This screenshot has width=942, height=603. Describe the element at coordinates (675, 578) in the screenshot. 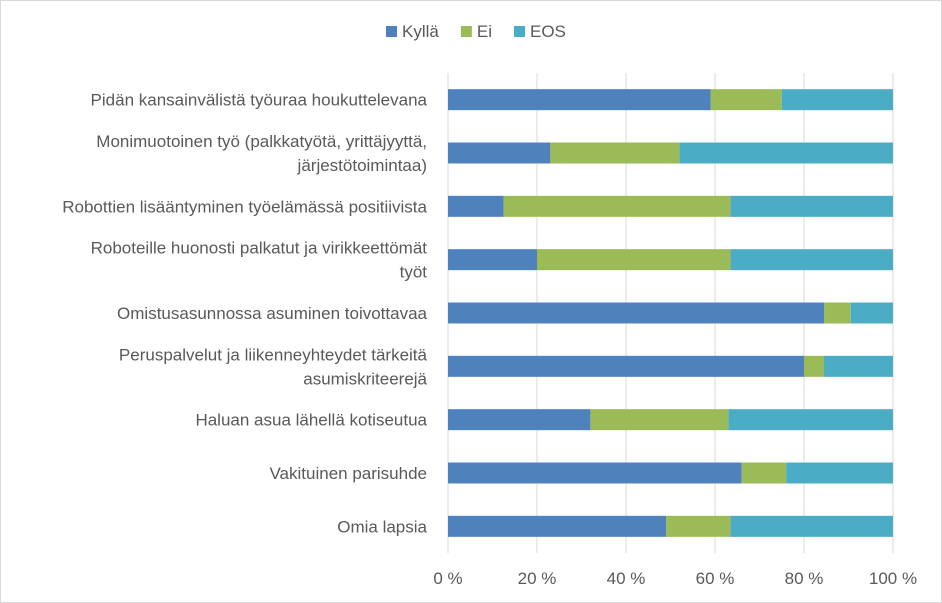

I see `x-axis-ticks: 0 % 20 % 40 % 60 % 80 % 100 %` at that location.